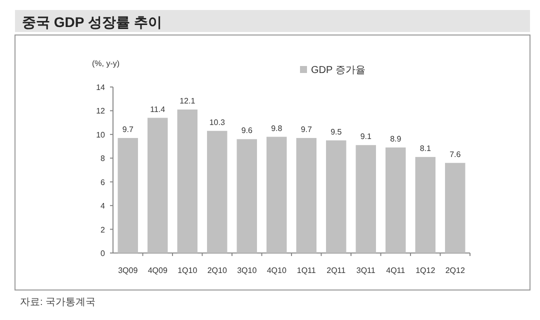 The height and width of the screenshot is (320, 540). Describe the element at coordinates (128, 270) in the screenshot. I see `x-tick-label: 3Q09` at that location.